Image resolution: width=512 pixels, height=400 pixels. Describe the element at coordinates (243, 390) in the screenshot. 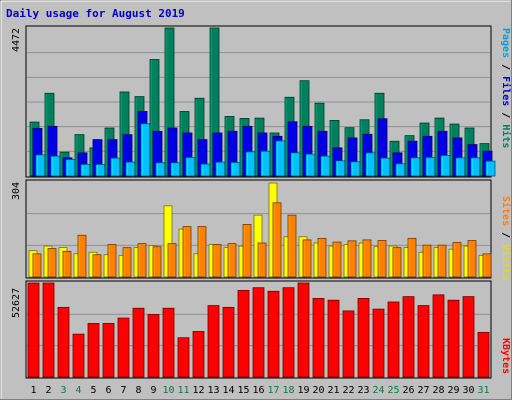

I see `day-label: 15` at that location.